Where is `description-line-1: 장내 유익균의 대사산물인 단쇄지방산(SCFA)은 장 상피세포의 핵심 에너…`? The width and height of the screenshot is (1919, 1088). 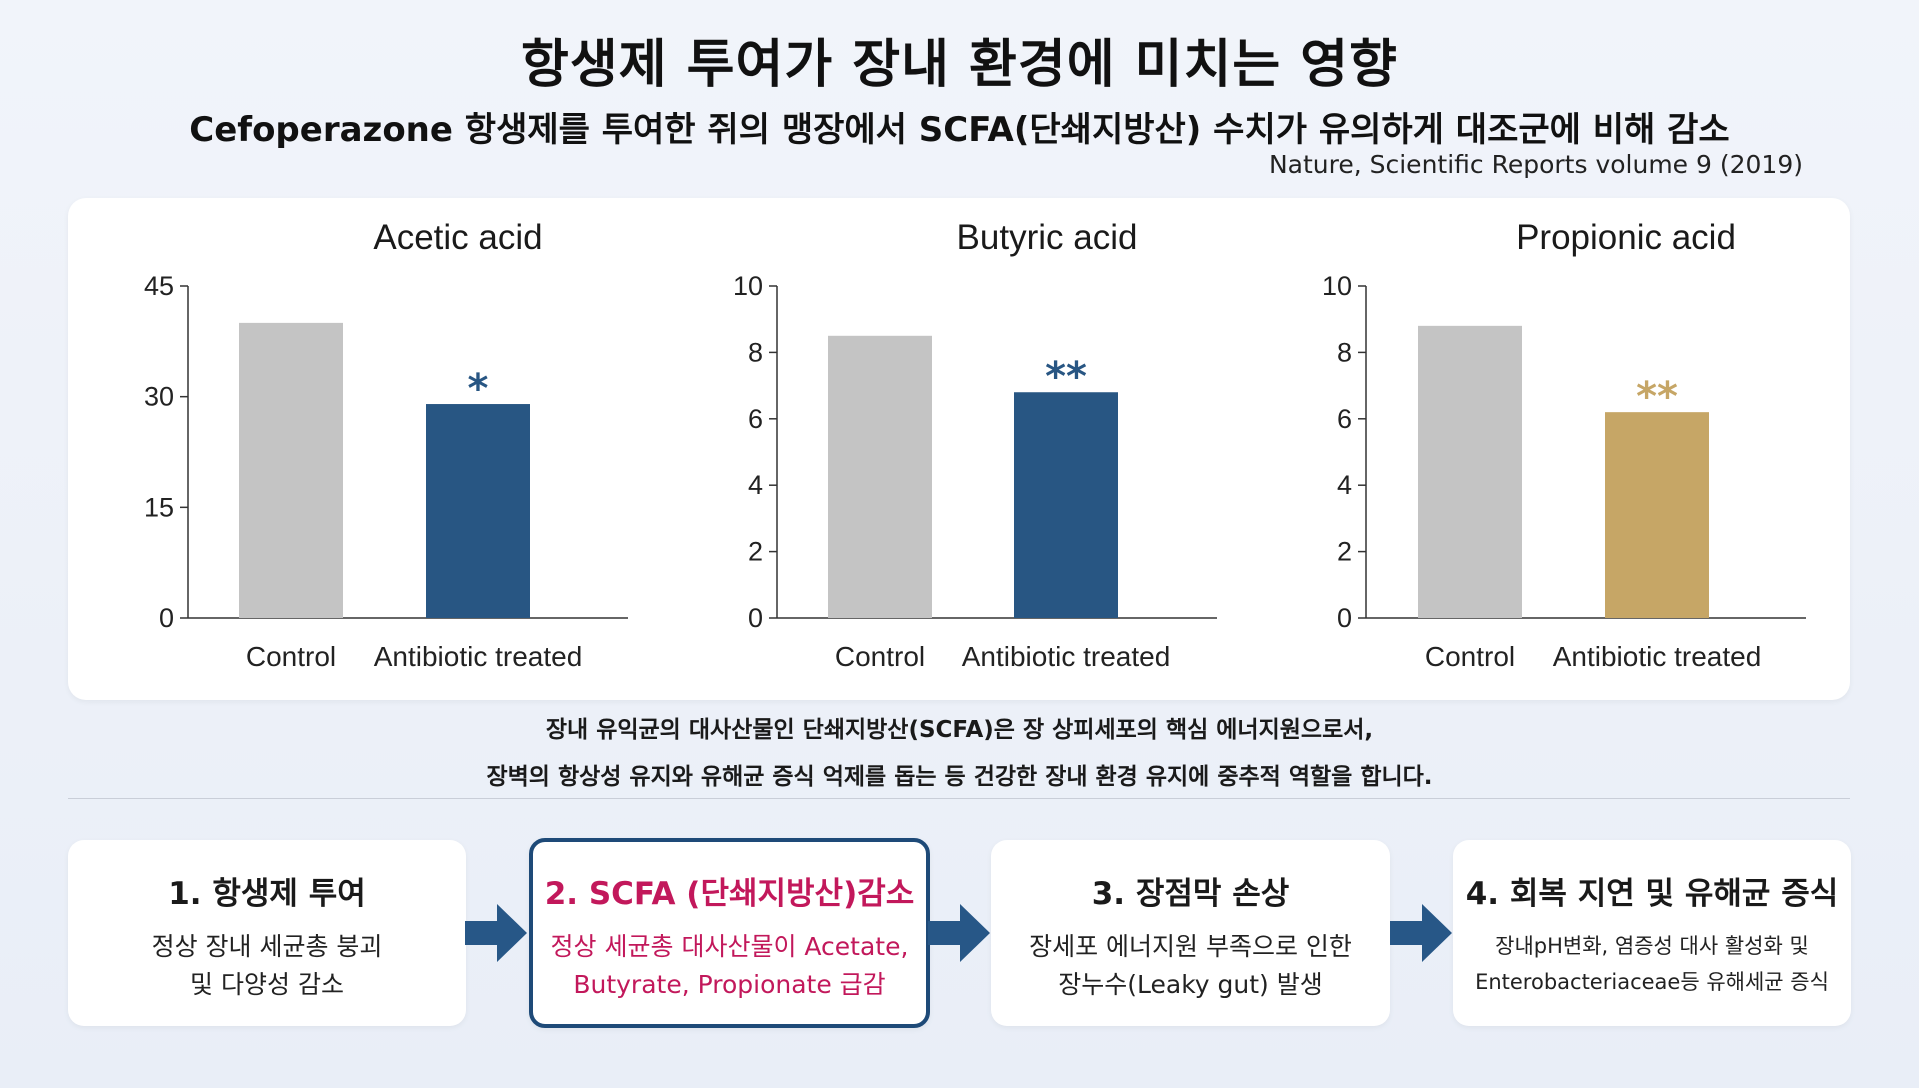
description-line-1: 장내 유익균의 대사산물인 단쇄지방산(SCFA)은 장 상피세포의 핵심 에너… is located at coordinates (959, 730).